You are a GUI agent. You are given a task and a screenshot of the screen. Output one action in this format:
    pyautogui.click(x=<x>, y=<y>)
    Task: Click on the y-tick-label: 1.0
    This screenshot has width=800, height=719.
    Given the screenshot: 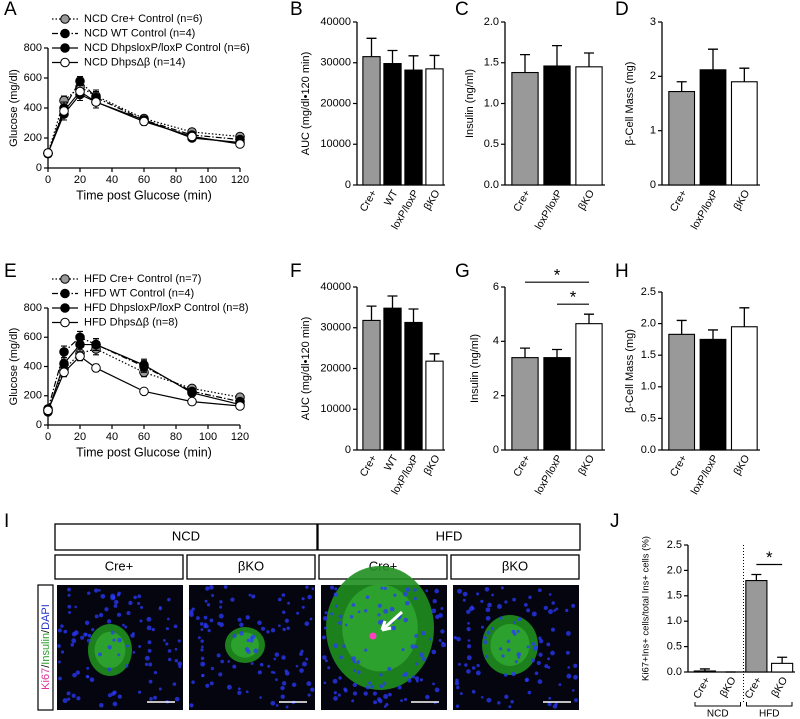 What is the action you would take?
    pyautogui.click(x=674, y=621)
    